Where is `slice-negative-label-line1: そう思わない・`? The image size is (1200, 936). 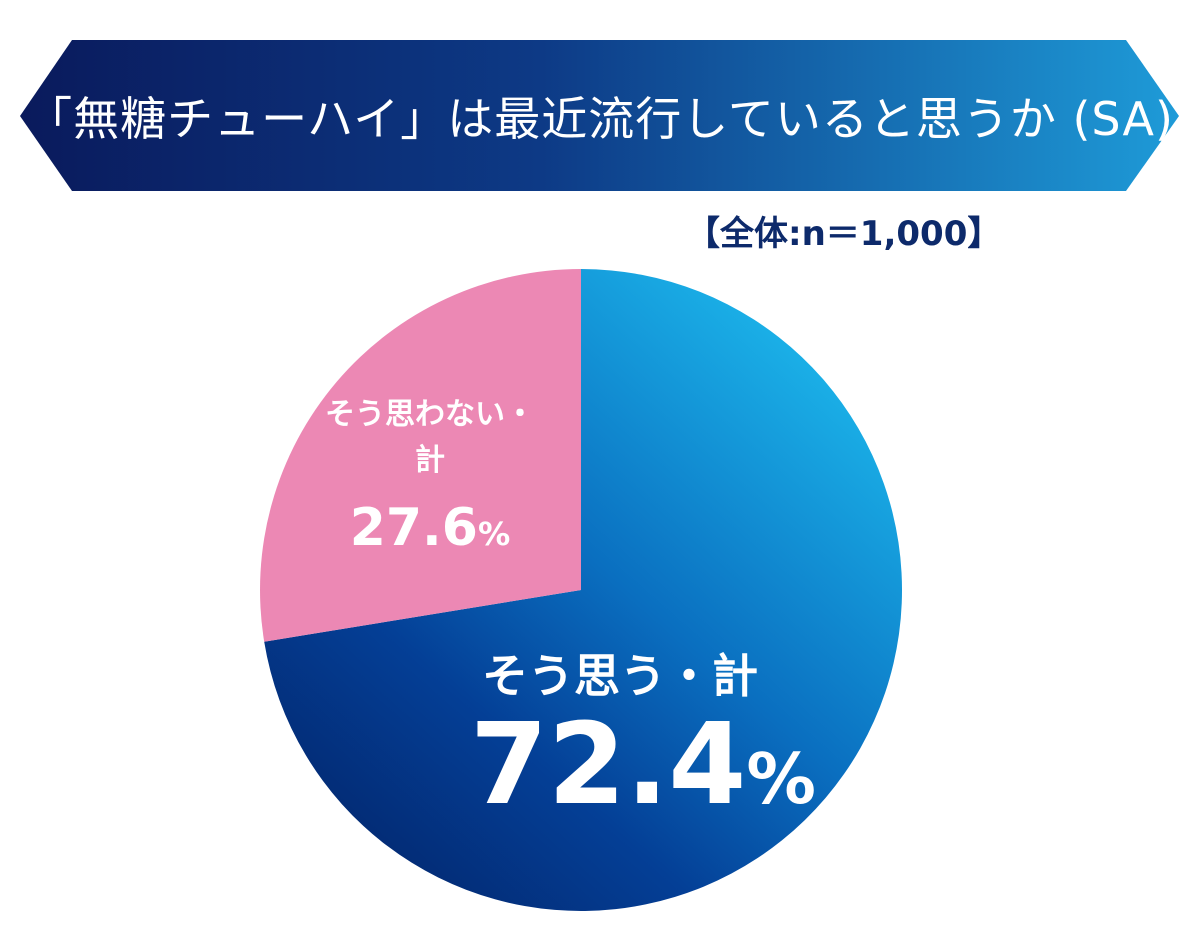 slice-negative-label-line1: そう思わない・ is located at coordinates (430, 414).